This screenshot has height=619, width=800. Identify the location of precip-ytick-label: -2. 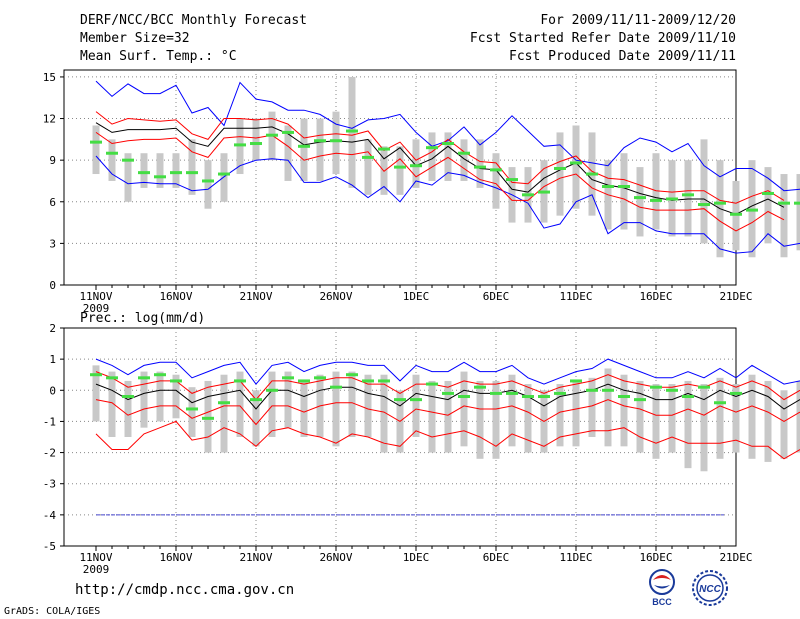
(49, 453).